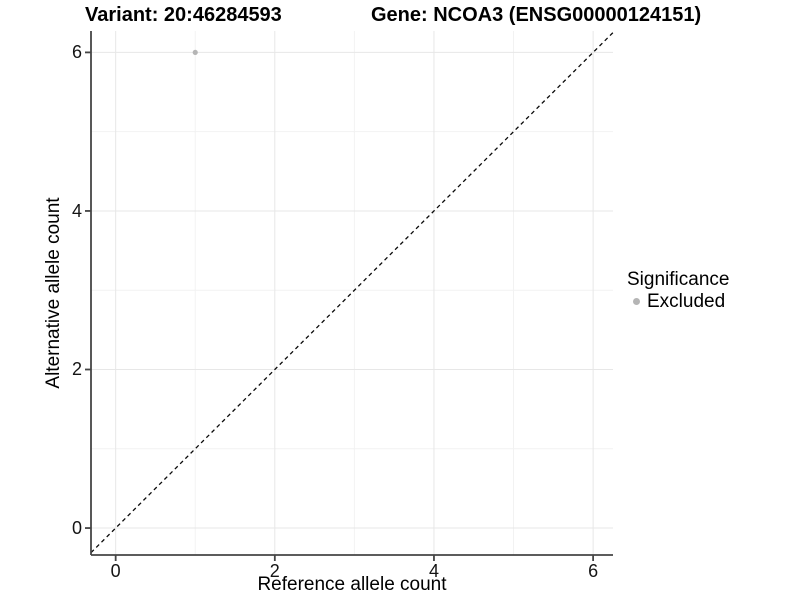 The width and height of the screenshot is (800, 600). I want to click on x-tick-label: 4, so click(433, 571).